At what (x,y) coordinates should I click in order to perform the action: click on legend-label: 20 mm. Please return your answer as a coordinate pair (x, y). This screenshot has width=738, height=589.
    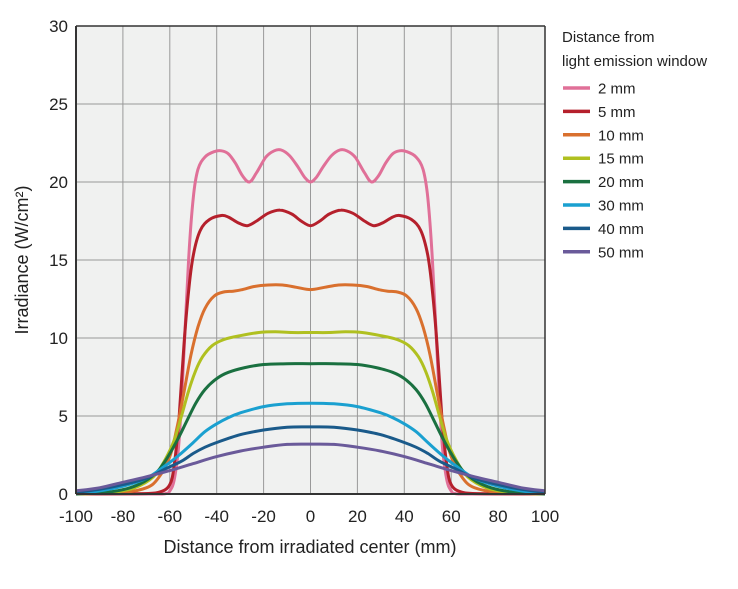
    Looking at the image, I should click on (621, 182).